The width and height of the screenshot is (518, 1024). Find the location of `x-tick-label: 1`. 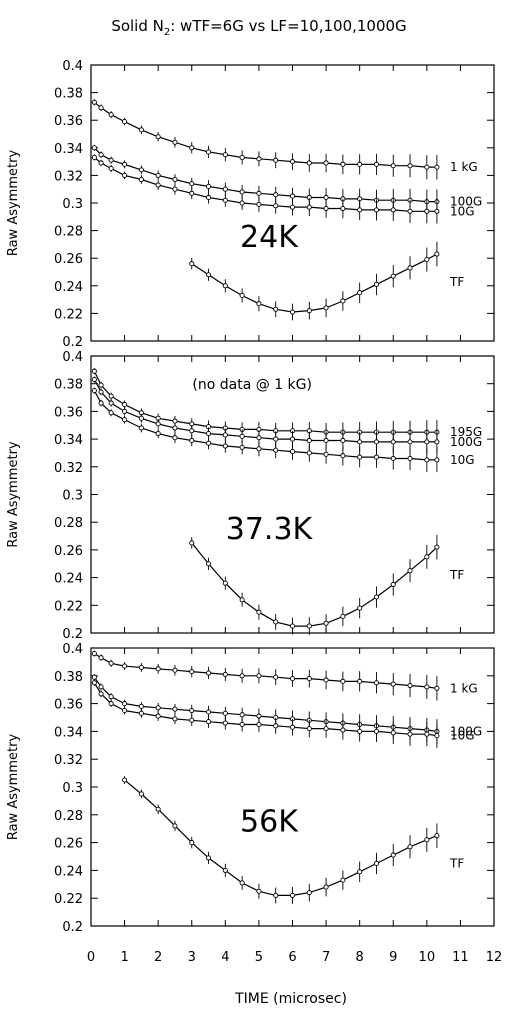

x-tick-label: 1 is located at coordinates (124, 957).